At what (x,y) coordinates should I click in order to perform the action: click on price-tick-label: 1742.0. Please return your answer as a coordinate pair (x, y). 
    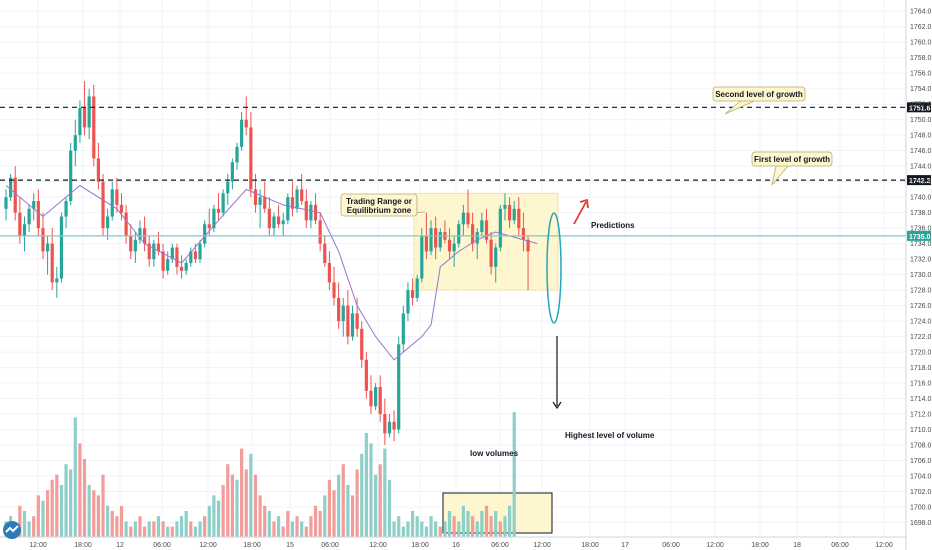
    Looking at the image, I should click on (921, 182).